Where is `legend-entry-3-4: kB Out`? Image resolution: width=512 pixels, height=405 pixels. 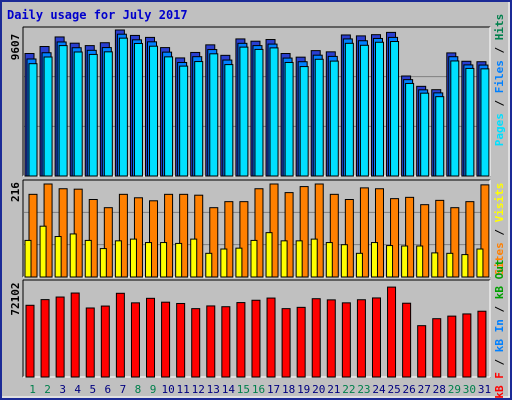 legend-entry-3-4: kB Out is located at coordinates (499, 279).